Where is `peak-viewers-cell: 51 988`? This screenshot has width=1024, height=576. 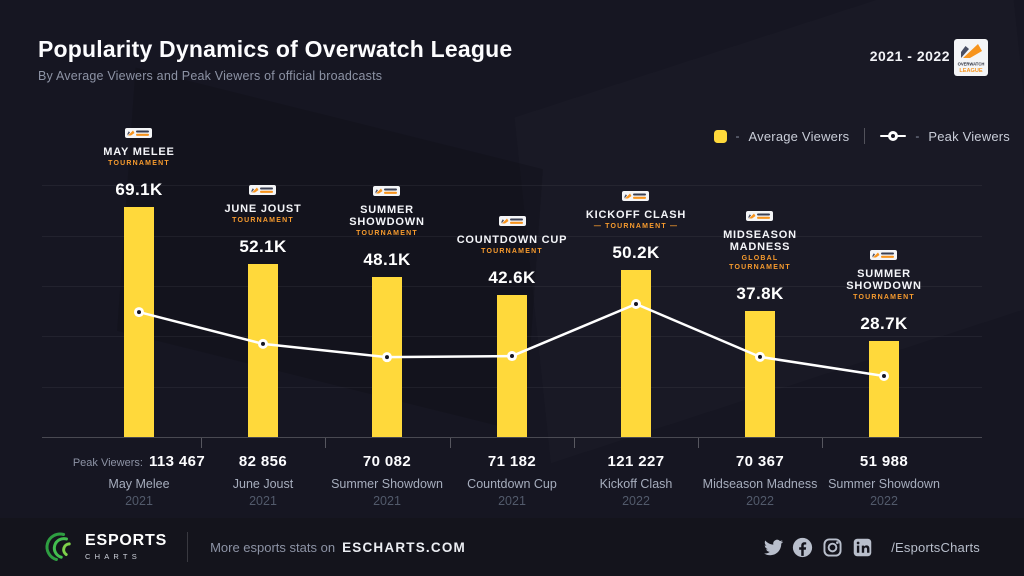
peak-viewers-cell: 51 988 is located at coordinates (884, 461).